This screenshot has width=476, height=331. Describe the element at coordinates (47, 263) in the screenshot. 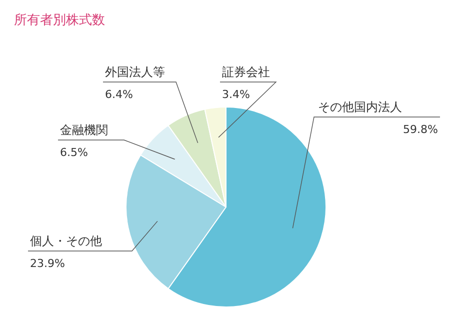

I see `data-label: 23.9%` at that location.